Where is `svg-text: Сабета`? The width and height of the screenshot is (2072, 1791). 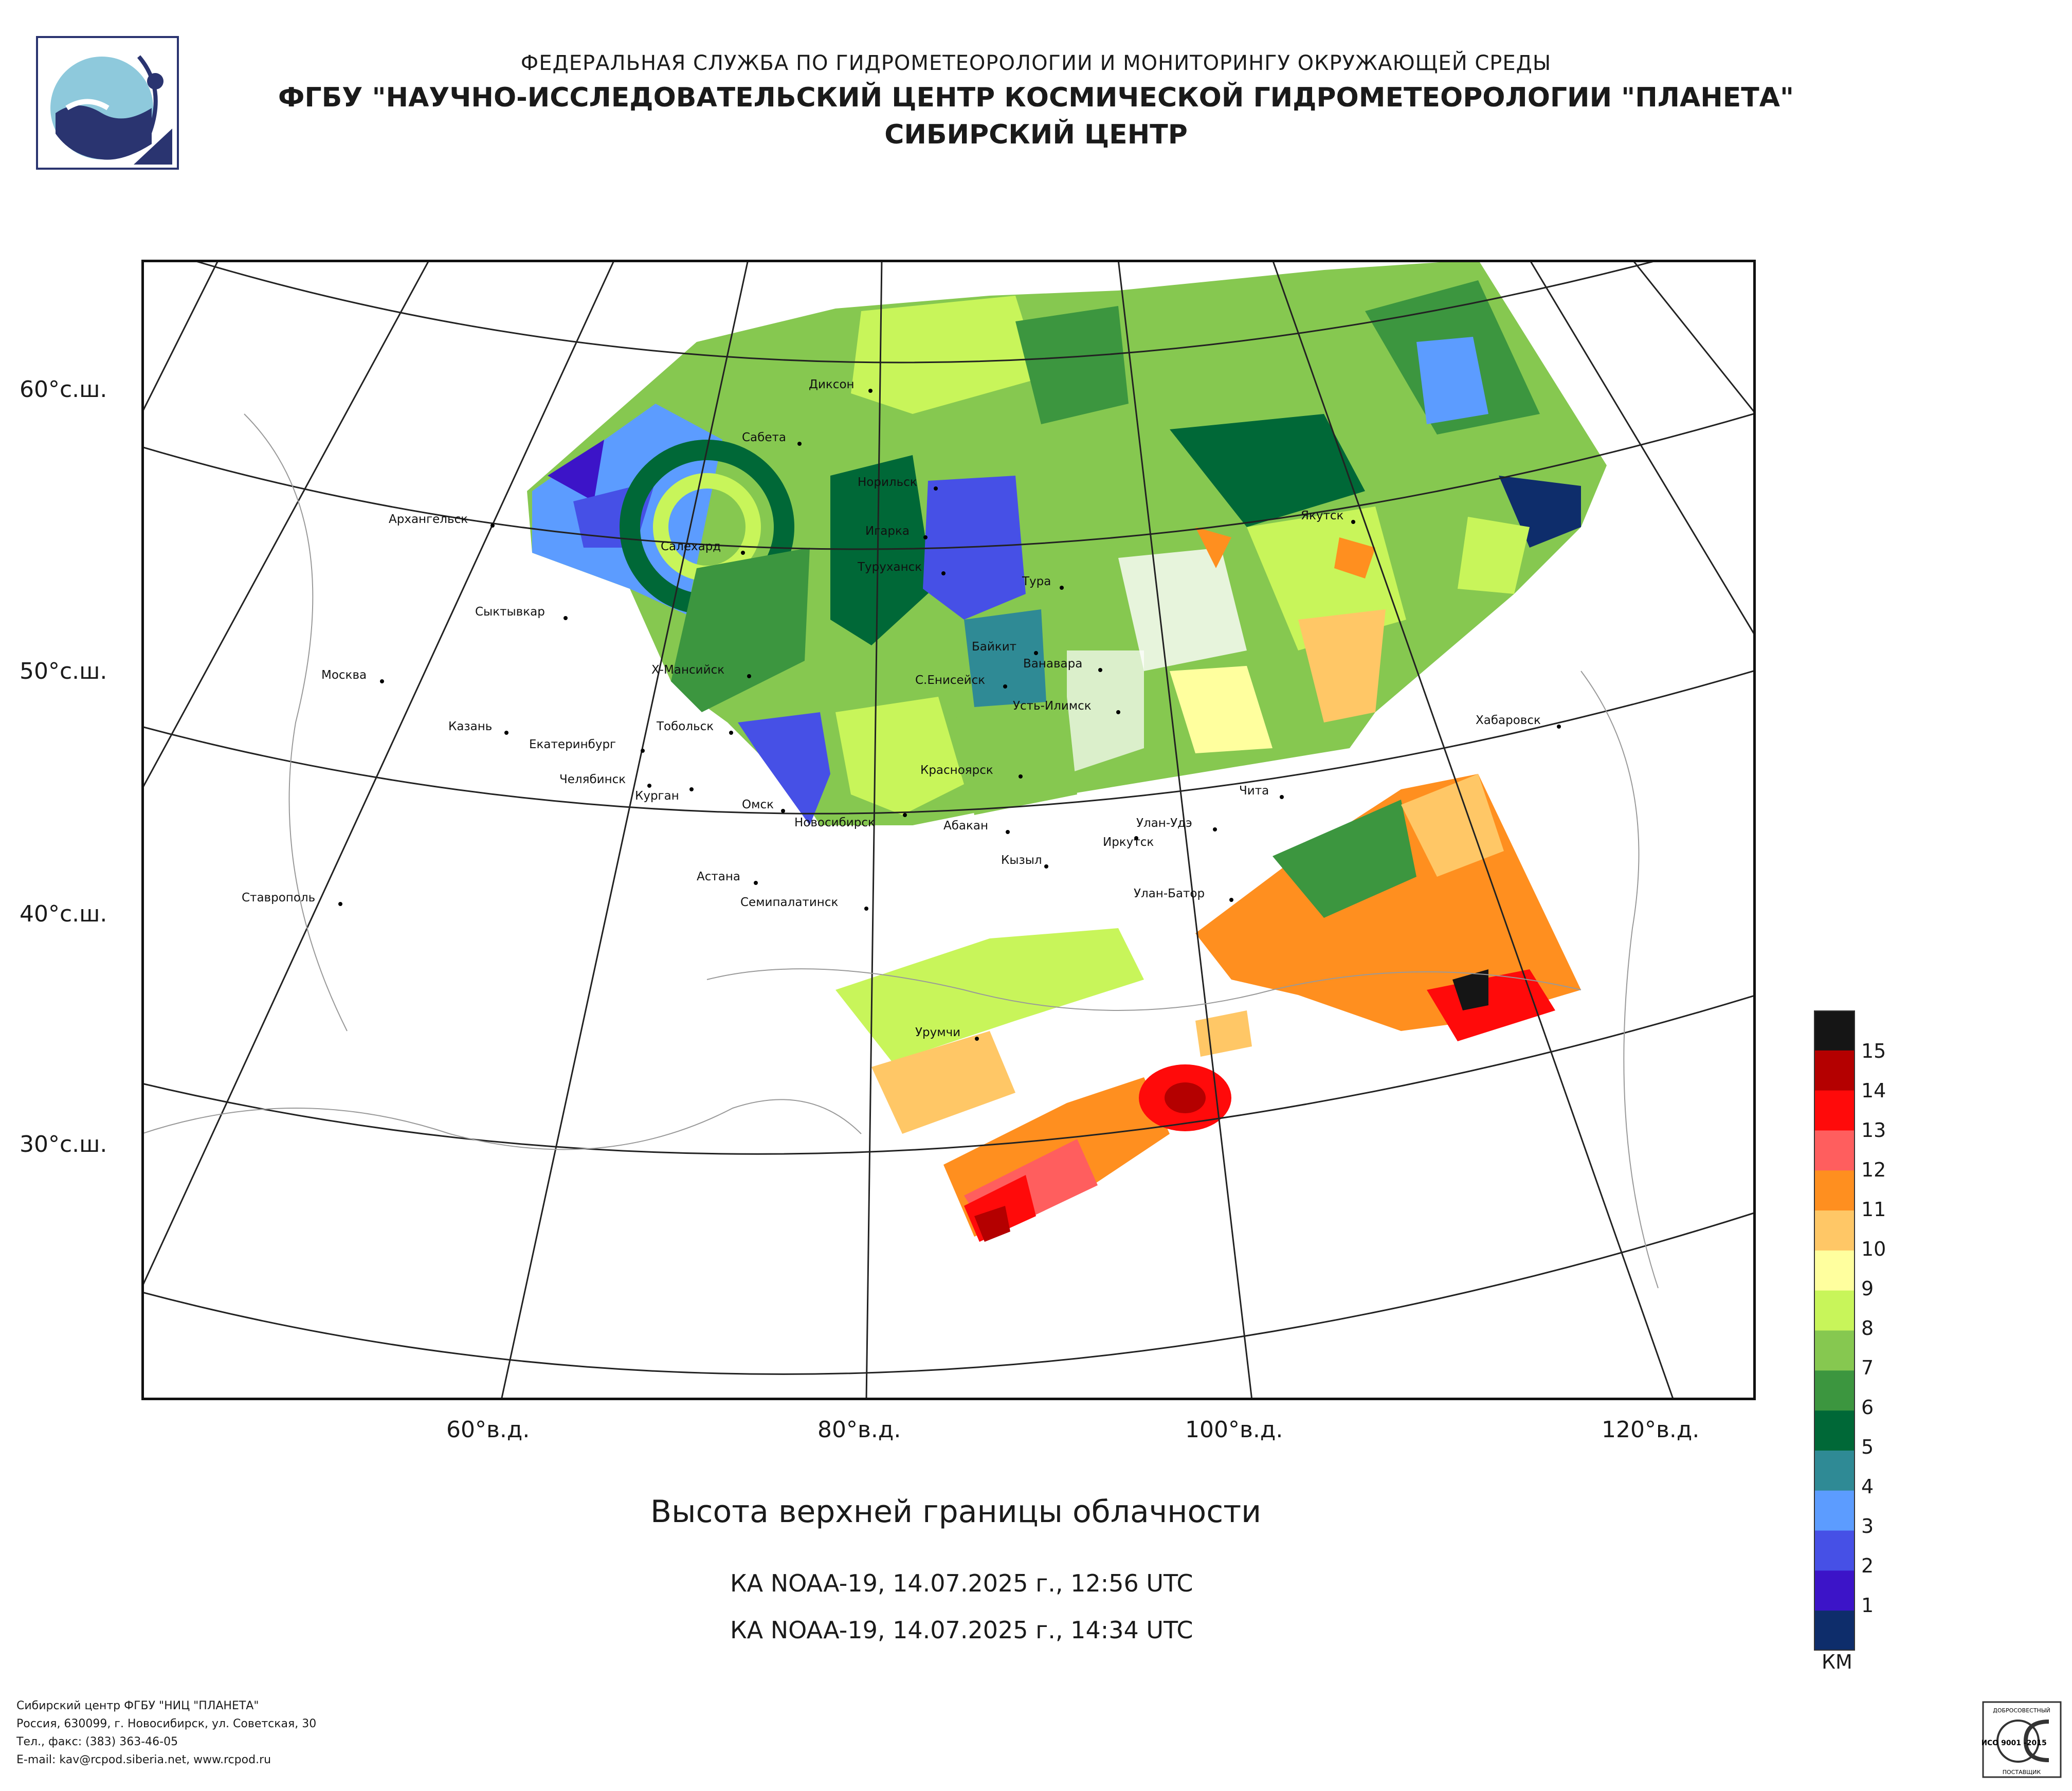 svg-text: Сабета is located at coordinates (764, 437).